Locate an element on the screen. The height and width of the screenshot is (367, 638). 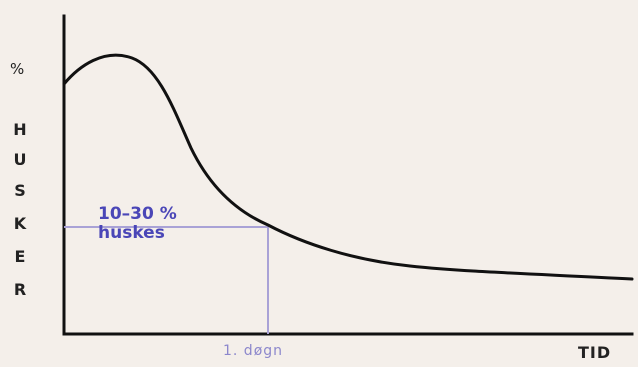
day-marker-label: 1. døgn is located at coordinates (253, 351).